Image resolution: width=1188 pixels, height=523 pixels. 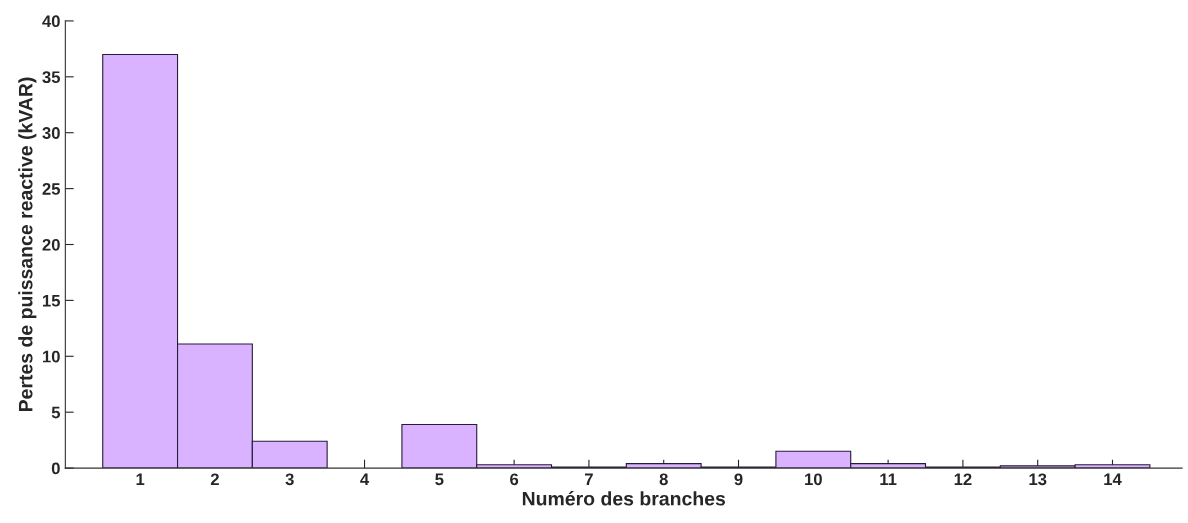 I want to click on x-tick-label: 13, so click(x=1038, y=479).